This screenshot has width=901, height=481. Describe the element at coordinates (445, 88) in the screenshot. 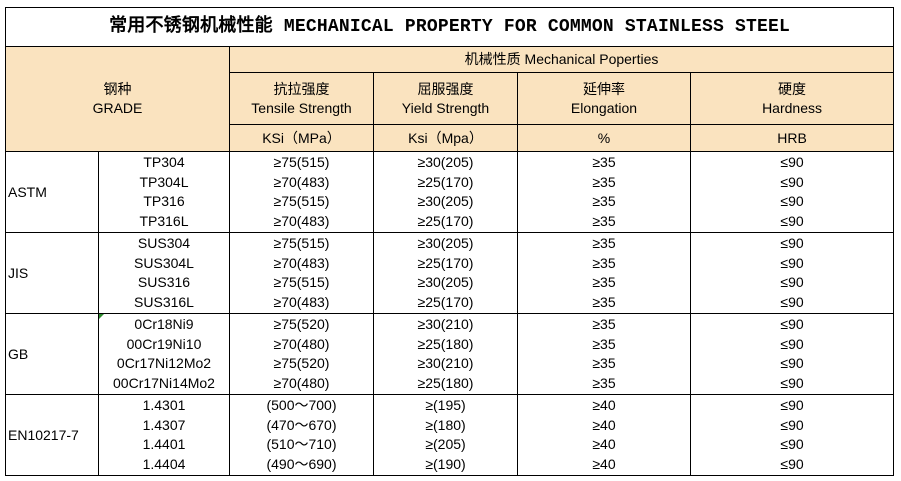

I see `yield-header-cn: 屈服强度` at that location.